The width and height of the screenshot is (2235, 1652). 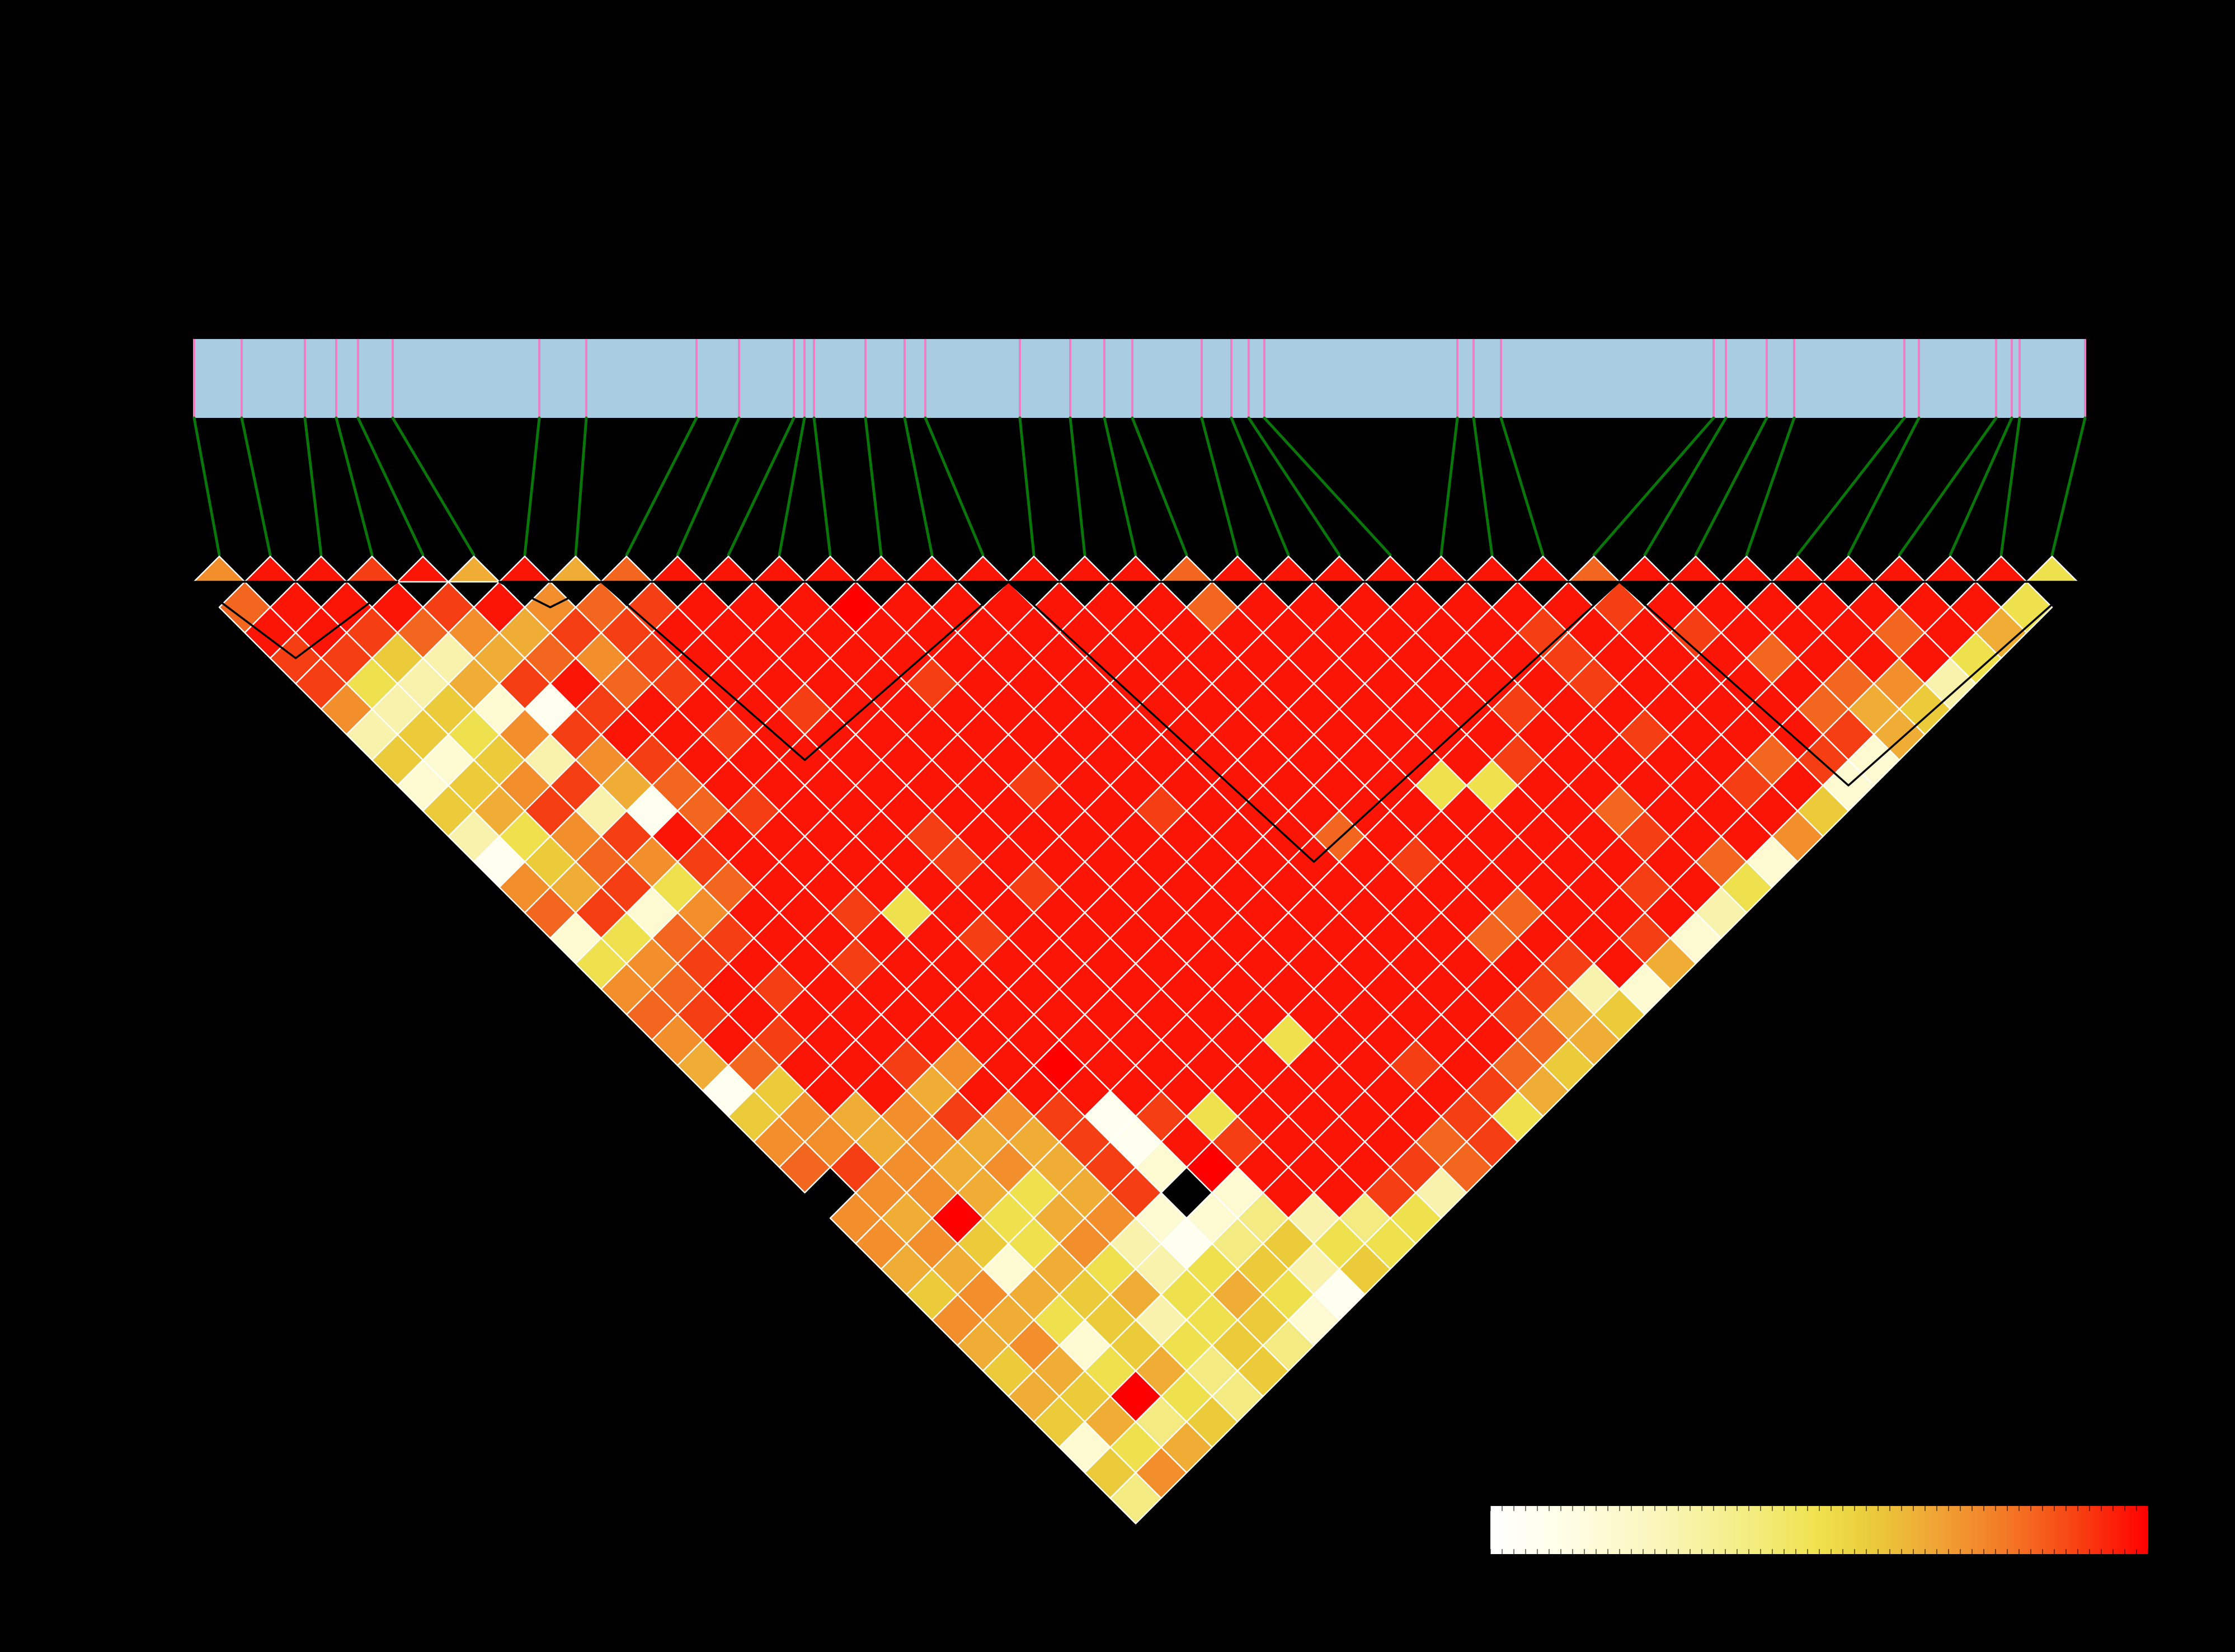 I want to click on genome-bar, so click(x=1140, y=379).